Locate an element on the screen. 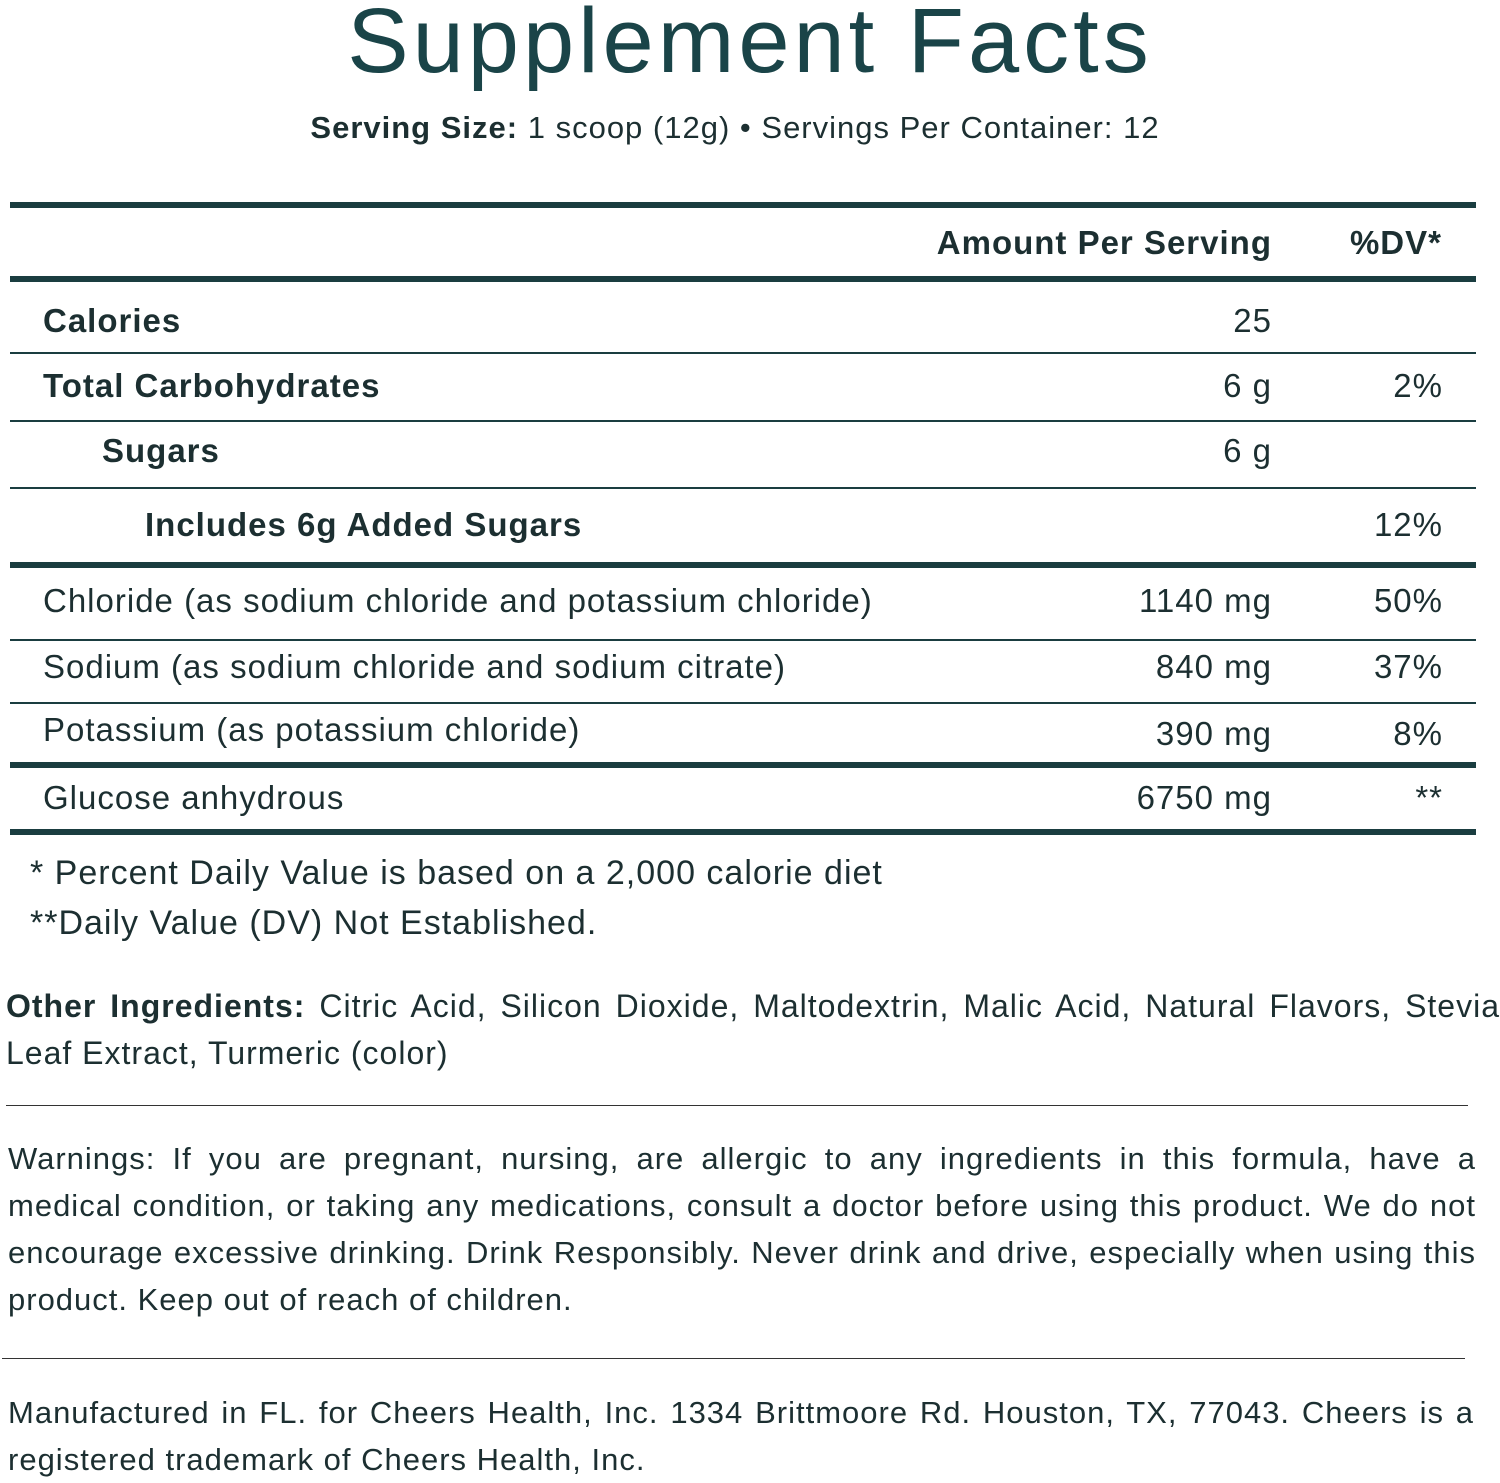  table-row: Total Carbohydrates 6 g 2% is located at coordinates (743, 387).